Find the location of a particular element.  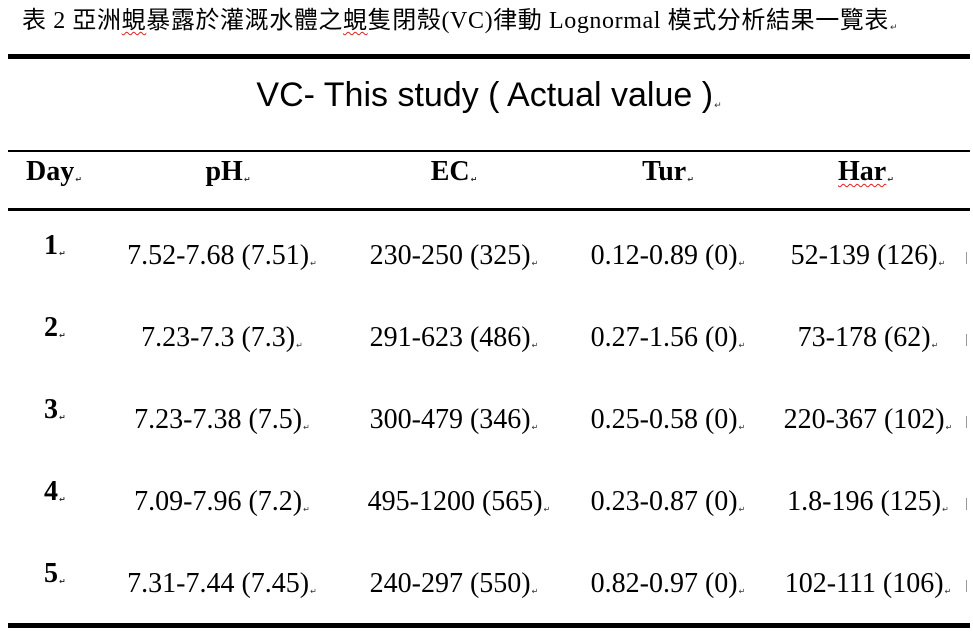

cell-har: 220-367 (102)↵ is located at coordinates (868, 420).